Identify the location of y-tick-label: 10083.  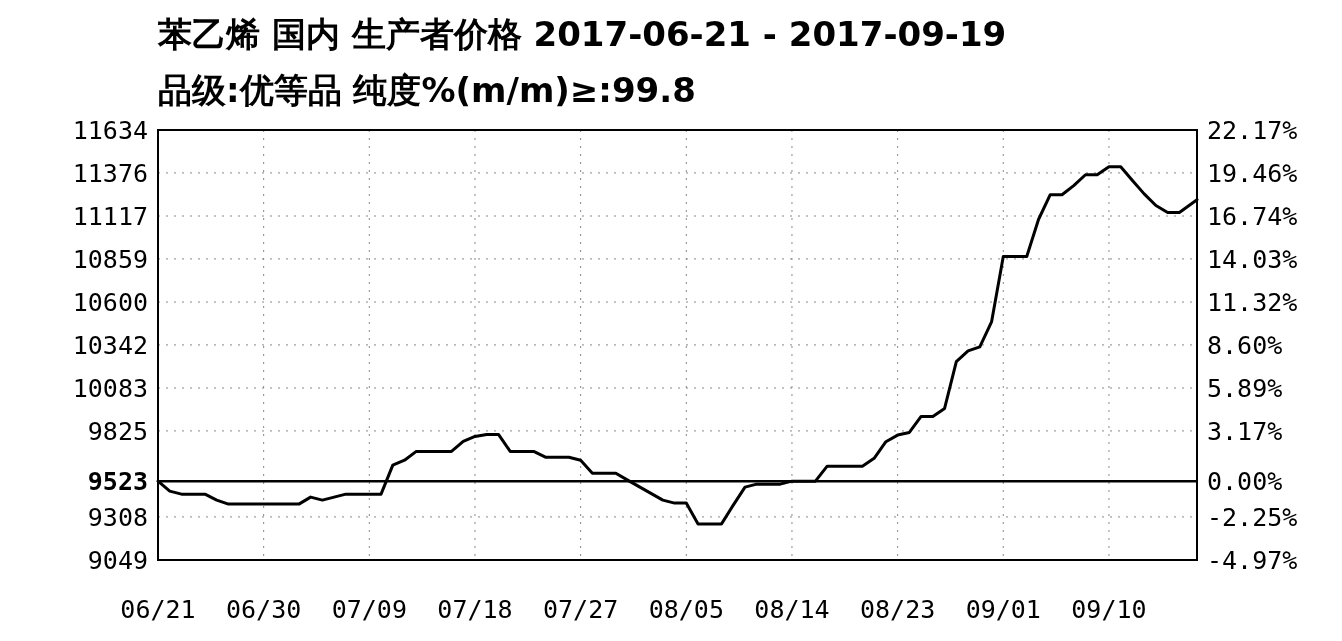
(110, 388).